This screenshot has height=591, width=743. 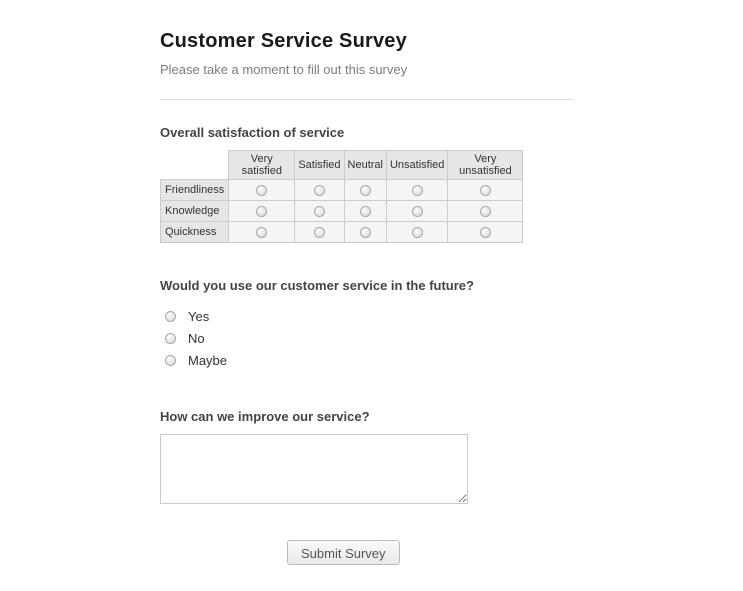 What do you see at coordinates (170, 316) in the screenshot?
I see `option-yes-radio` at bounding box center [170, 316].